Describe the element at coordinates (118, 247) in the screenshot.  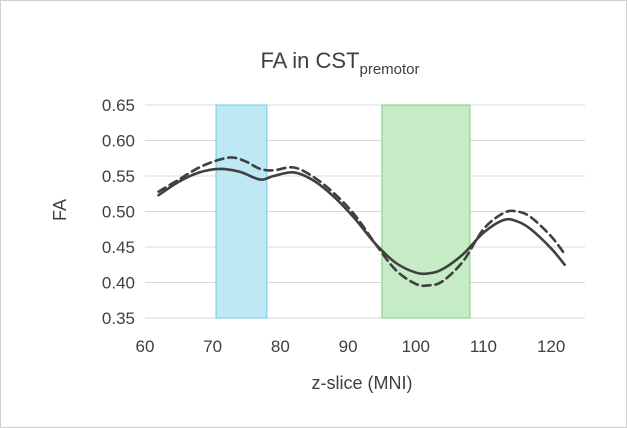
I see `y-tick-label: 0.45` at that location.